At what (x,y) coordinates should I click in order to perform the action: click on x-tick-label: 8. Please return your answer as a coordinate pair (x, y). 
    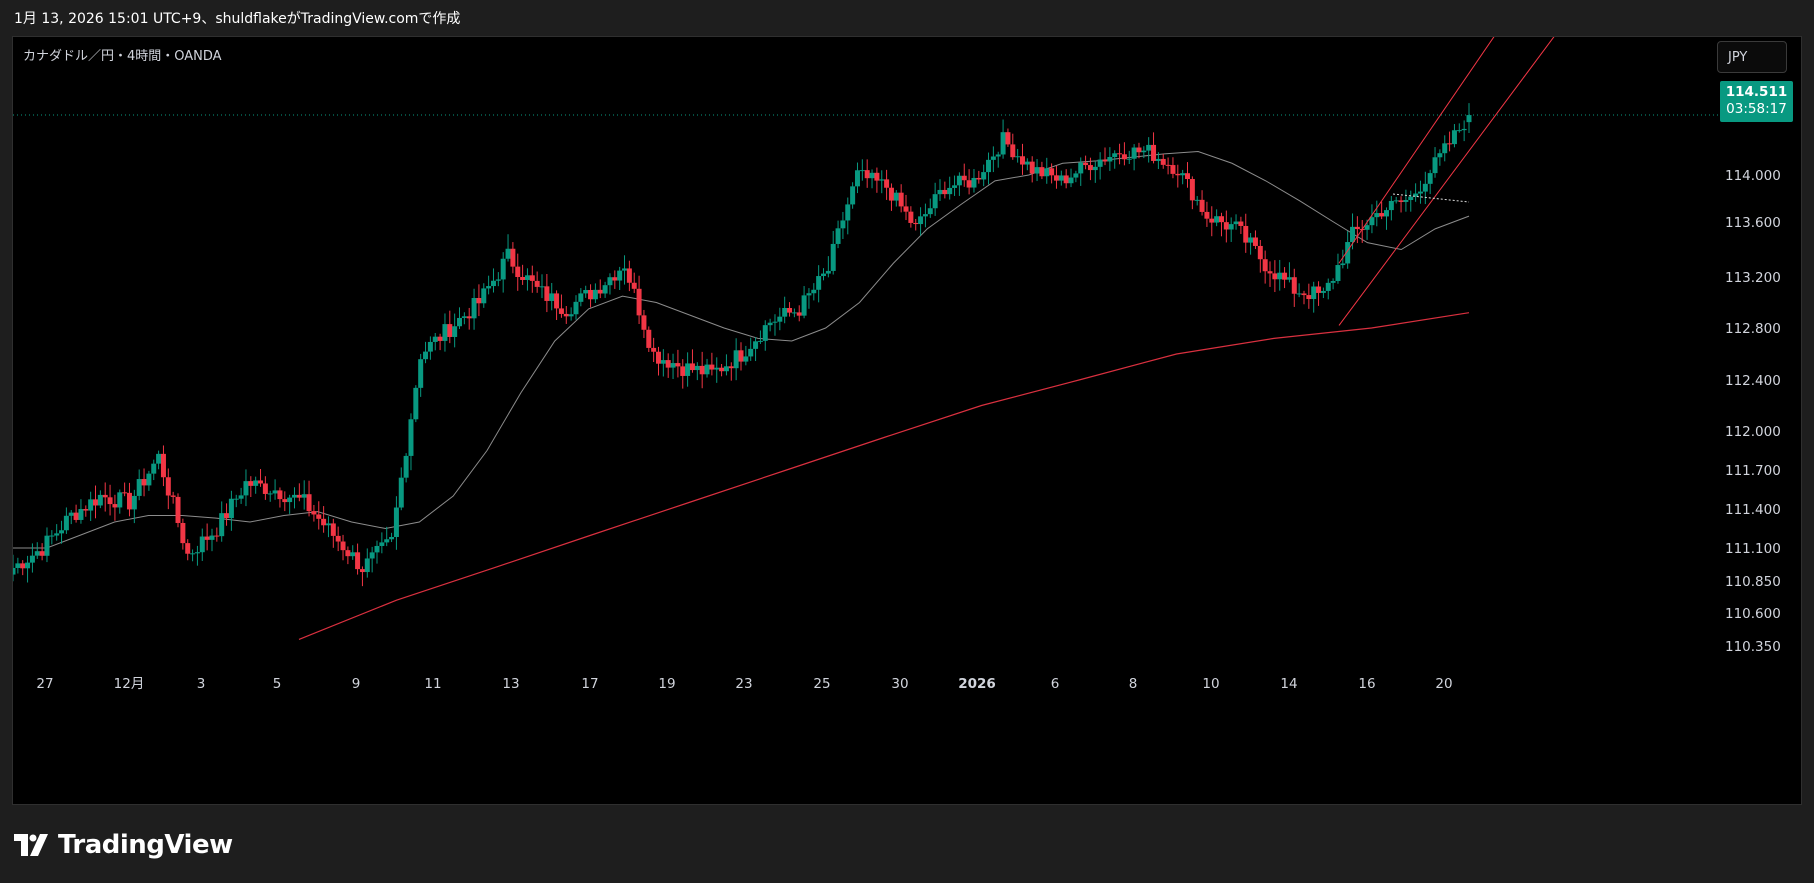
    Looking at the image, I should click on (1133, 684).